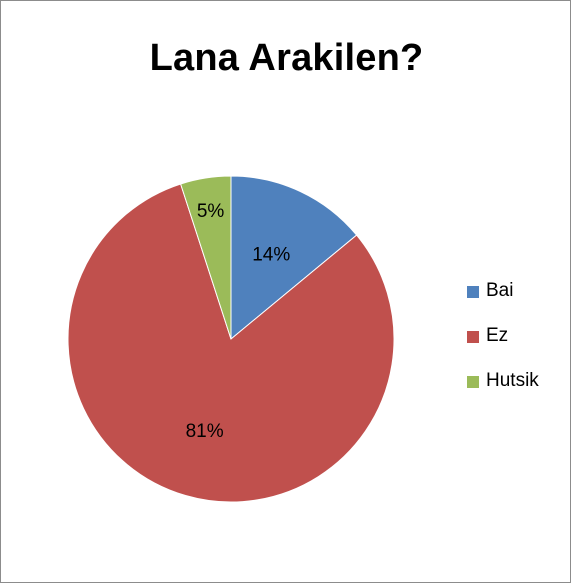 Image resolution: width=571 pixels, height=584 pixels. Describe the element at coordinates (497, 335) in the screenshot. I see `legend-label: Ez` at that location.